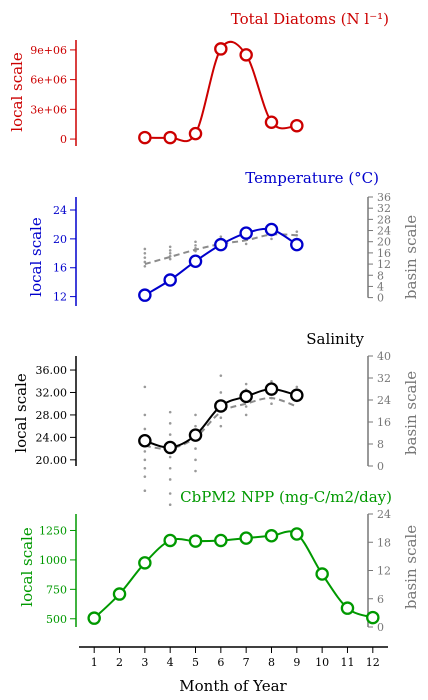  What do you see at coordinates (52, 415) in the screenshot?
I see `y-tick-label: 28.00` at bounding box center [52, 415].